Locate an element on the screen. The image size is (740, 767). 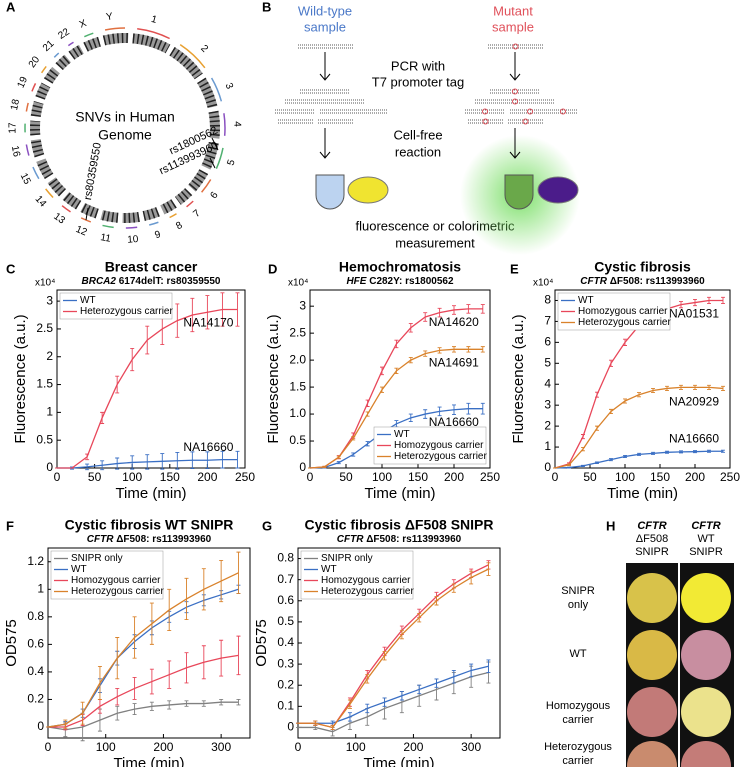
panel-label: E is located at coordinates (514, 268).